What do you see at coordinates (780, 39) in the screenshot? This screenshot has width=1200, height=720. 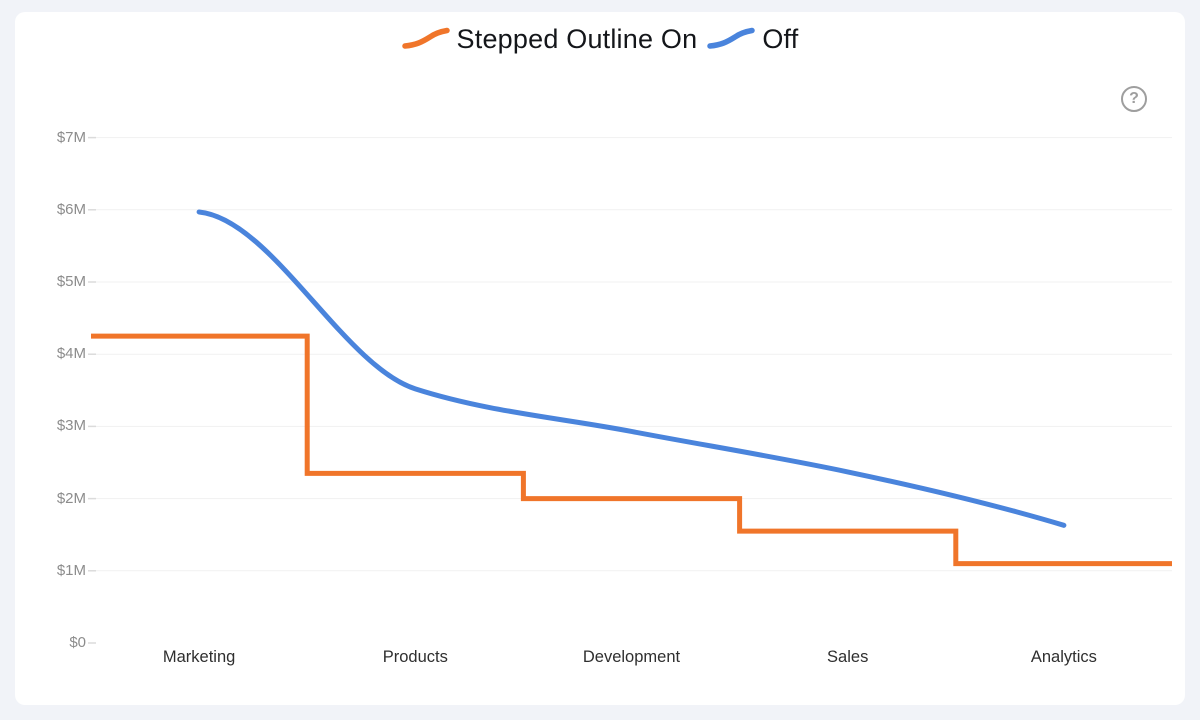 I see `legend-label-off: Off` at bounding box center [780, 39].